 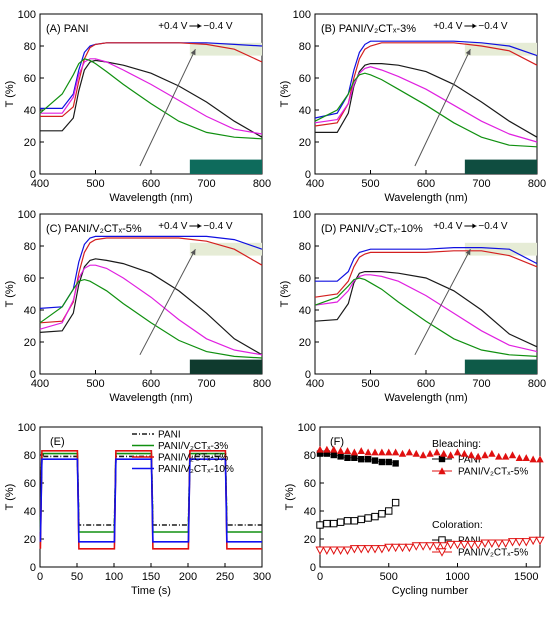 I want to click on legend-group-coloration: Coloration:, so click(x=457, y=525).